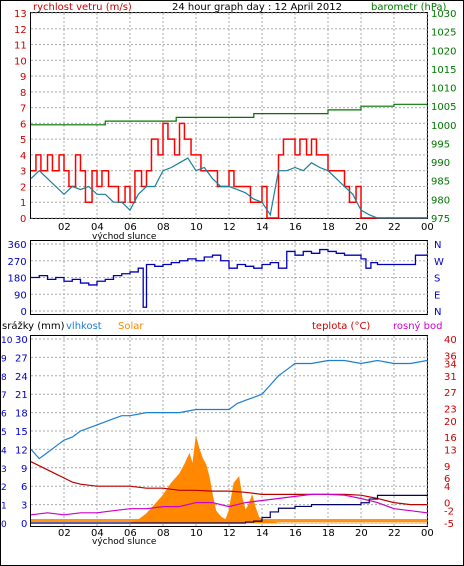 The image size is (464, 566). I want to click on pressure-y-tick: 995, so click(440, 144).